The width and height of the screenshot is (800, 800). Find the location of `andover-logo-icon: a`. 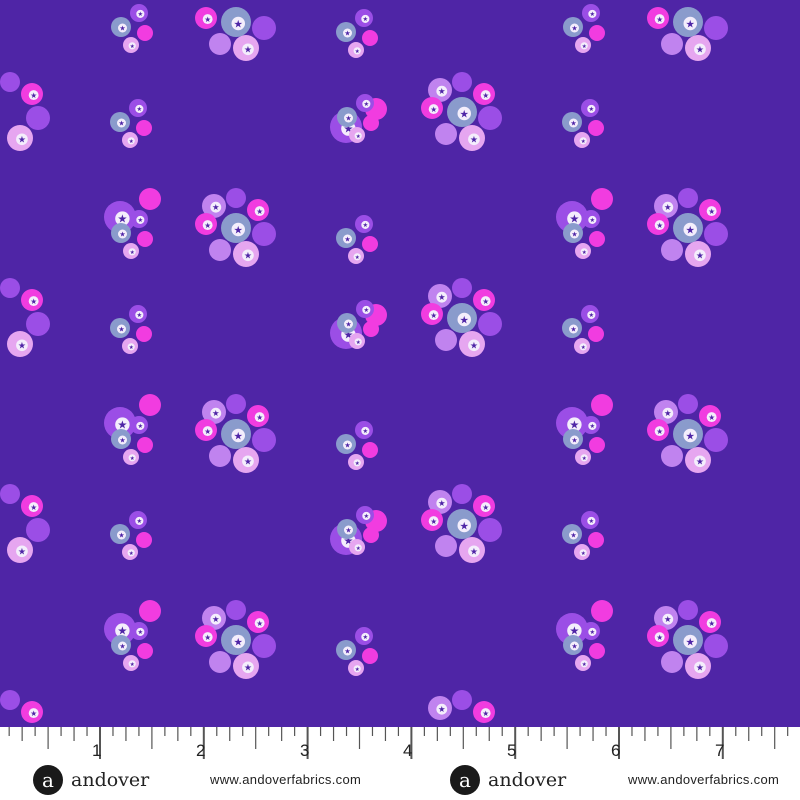

andover-logo-icon: a is located at coordinates (48, 780).